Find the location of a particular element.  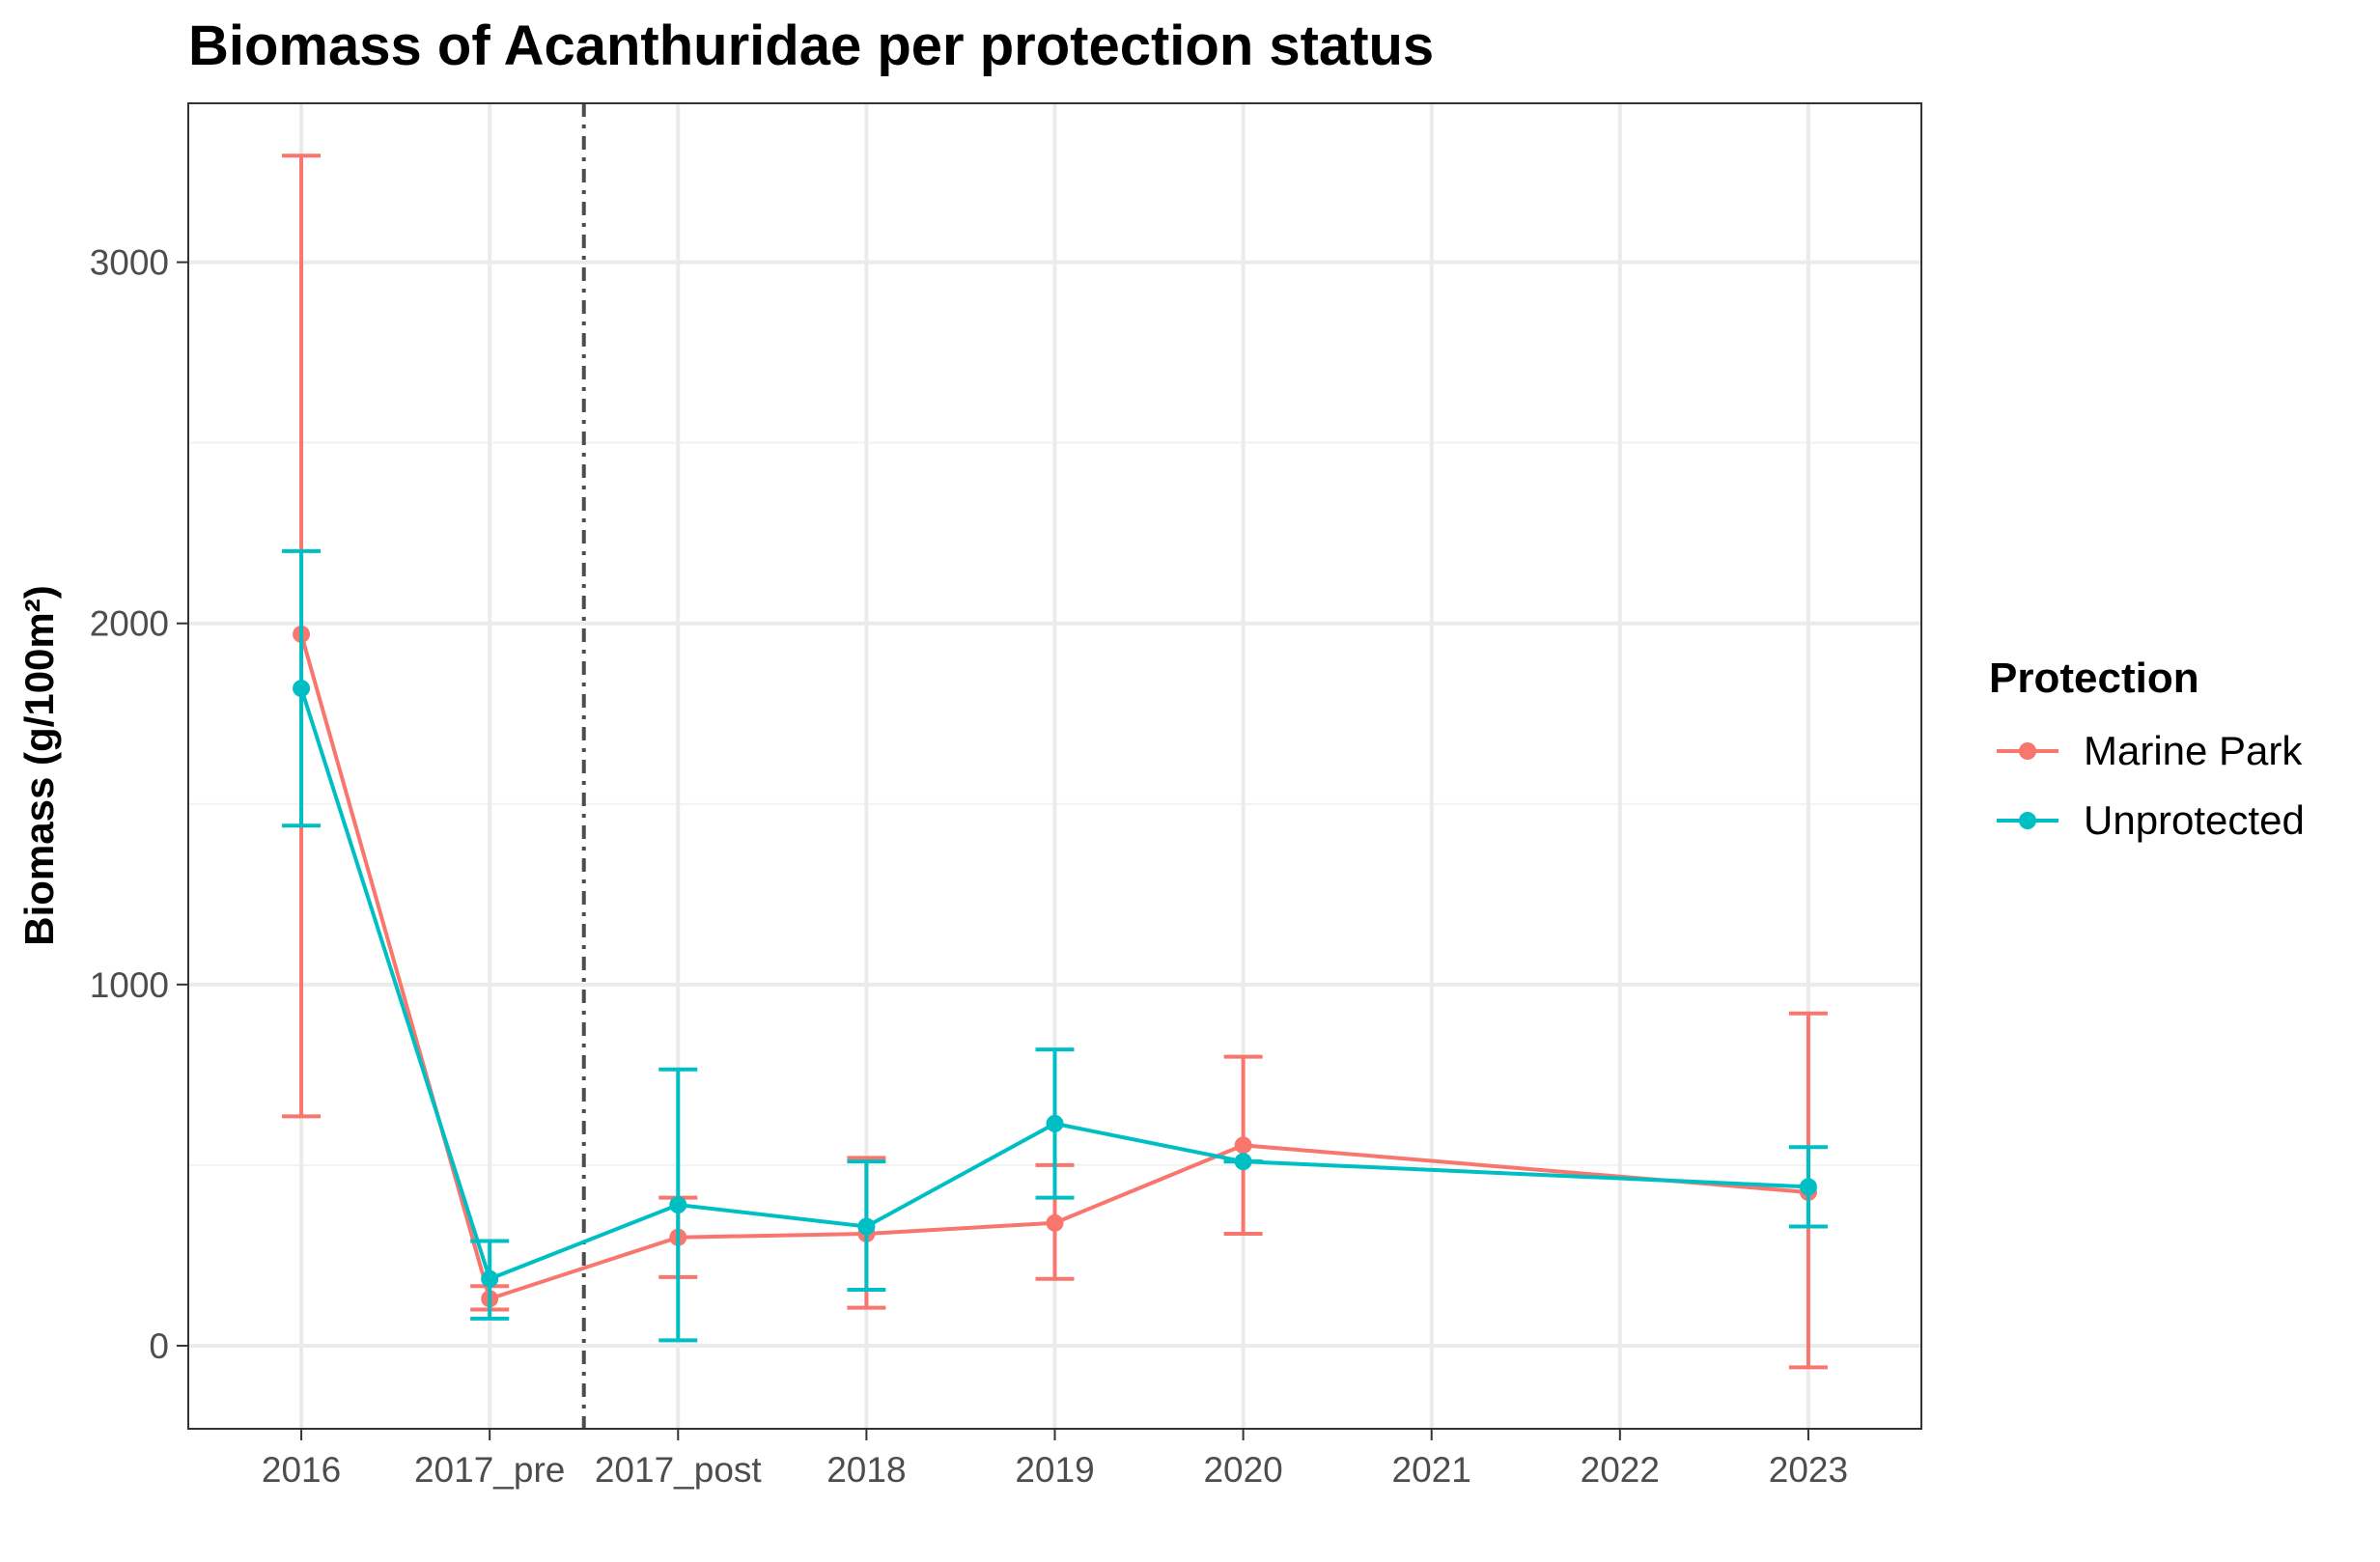

legend-key-unprotected is located at coordinates (2028, 820).